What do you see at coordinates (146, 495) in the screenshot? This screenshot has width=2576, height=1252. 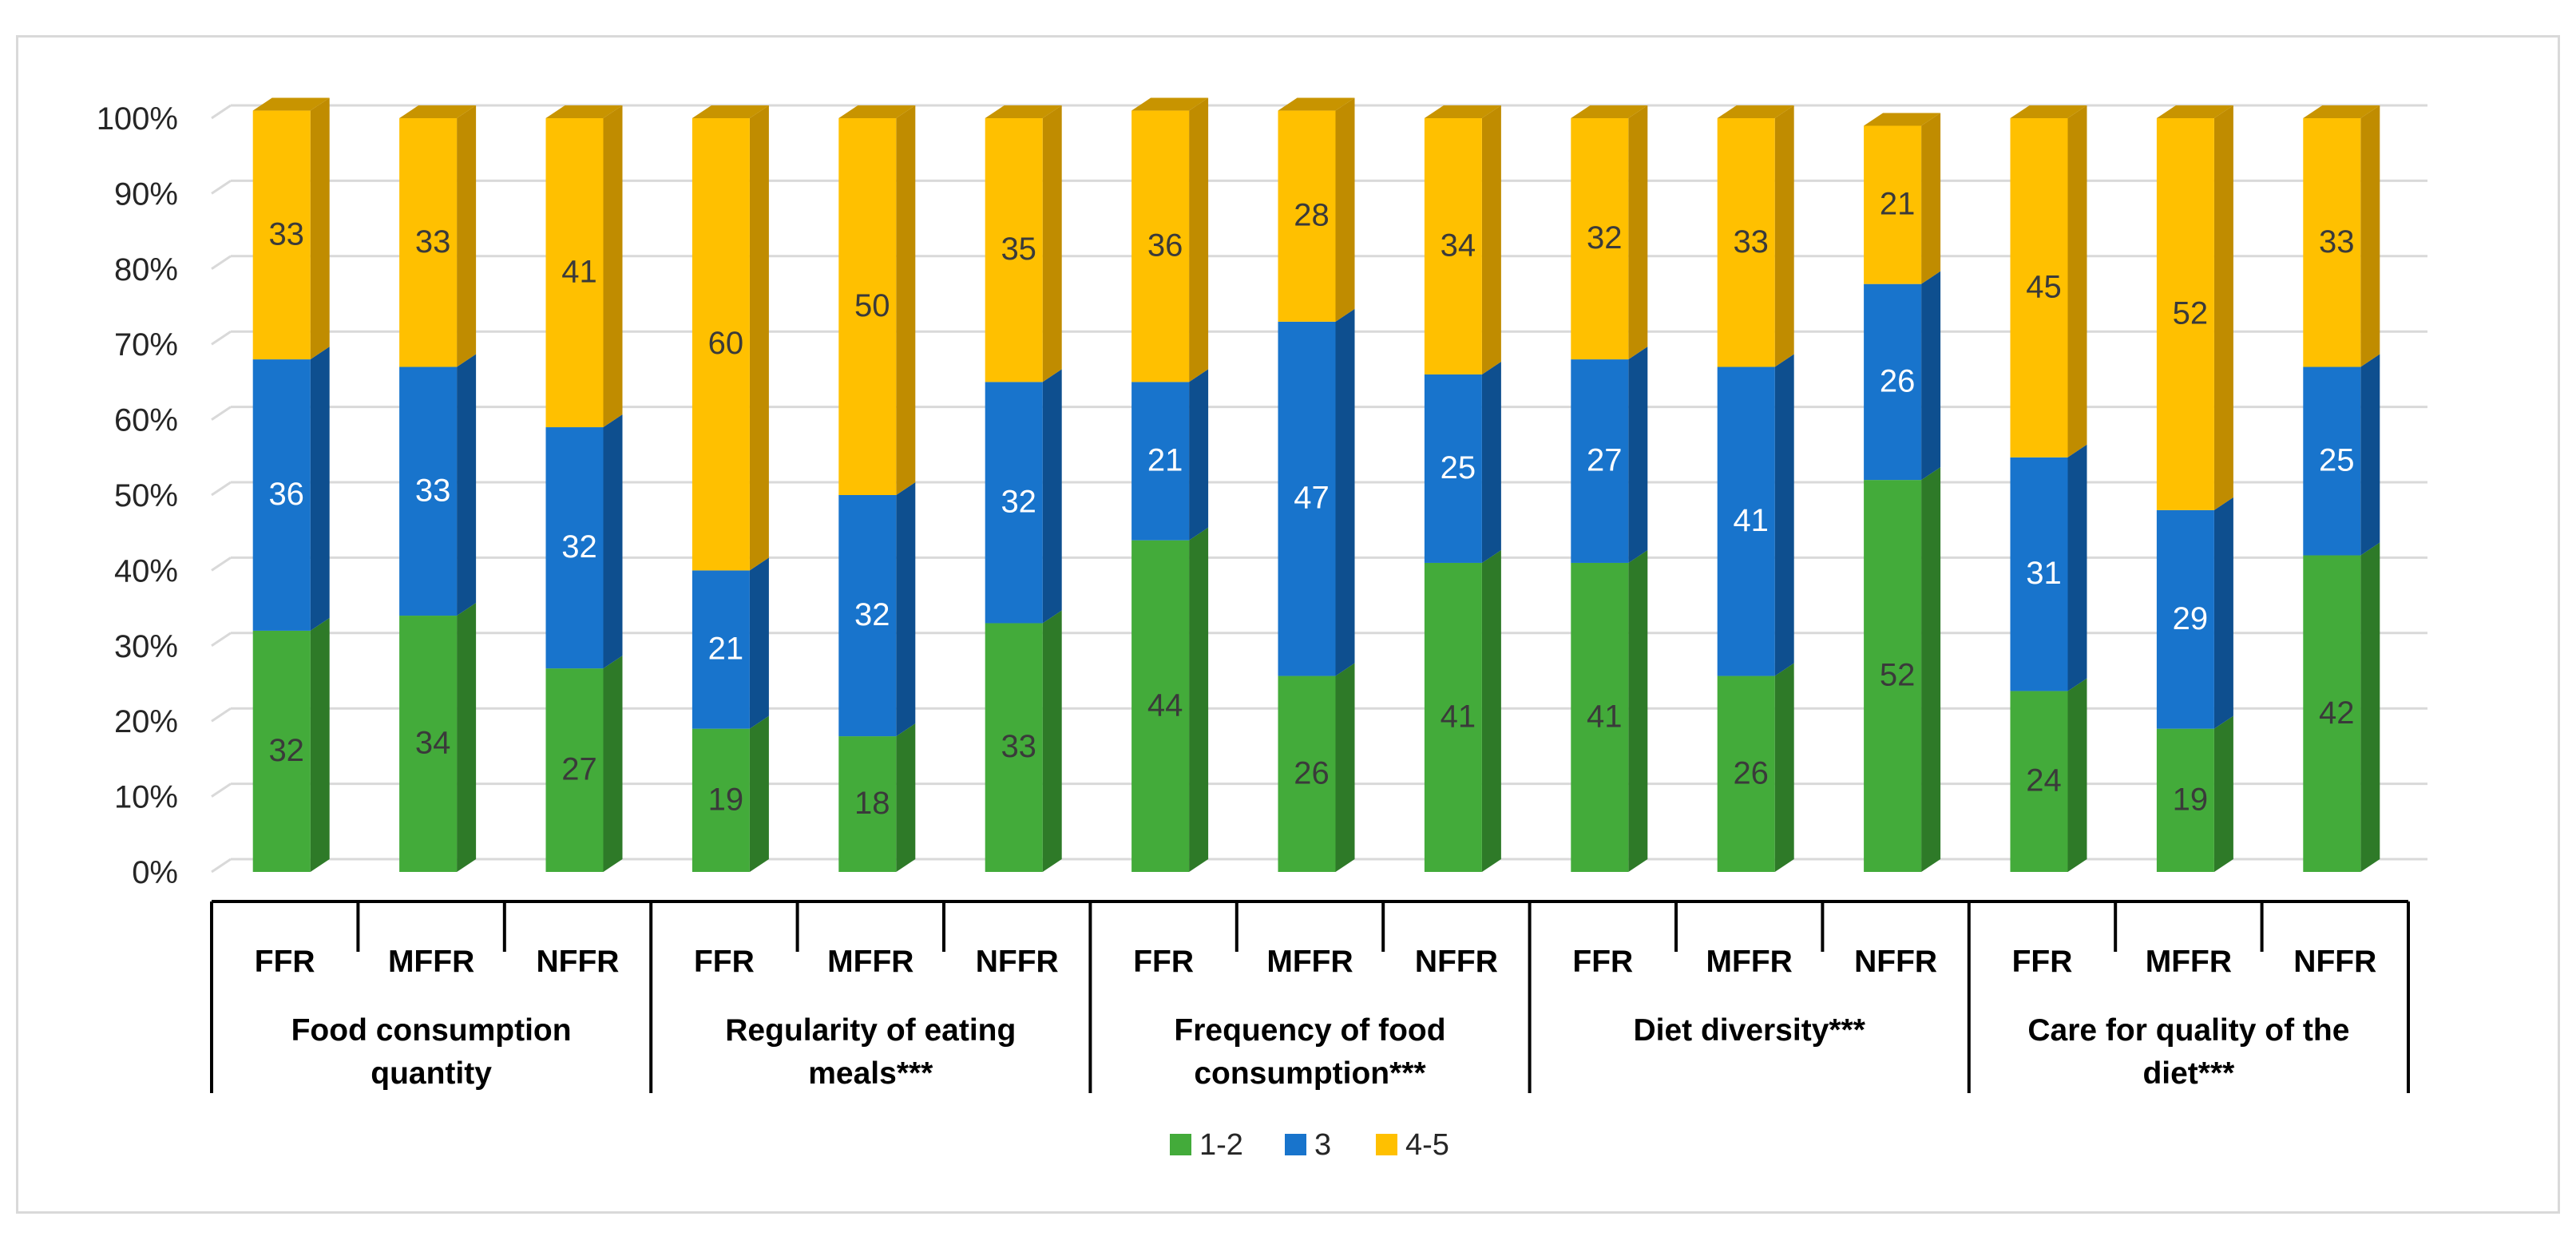 I see `y-tick-label: 50%` at bounding box center [146, 495].